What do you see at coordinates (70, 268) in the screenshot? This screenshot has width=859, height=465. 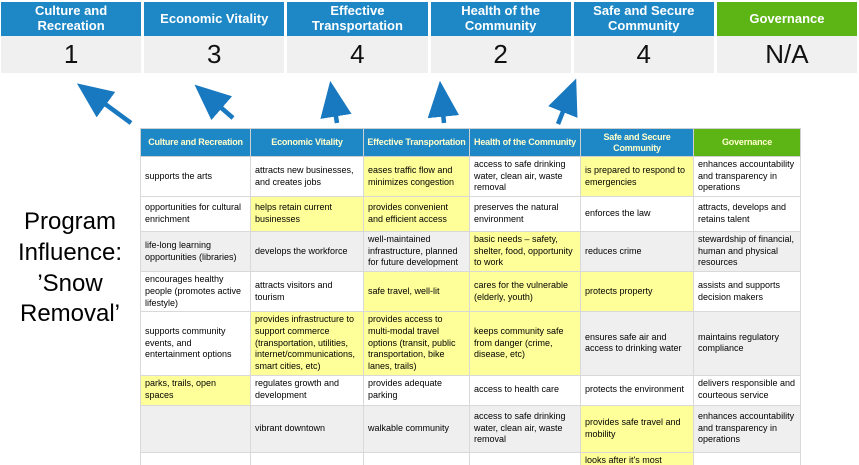 I see `program-influence-label: Program Influence: ’Snow Removal’` at bounding box center [70, 268].